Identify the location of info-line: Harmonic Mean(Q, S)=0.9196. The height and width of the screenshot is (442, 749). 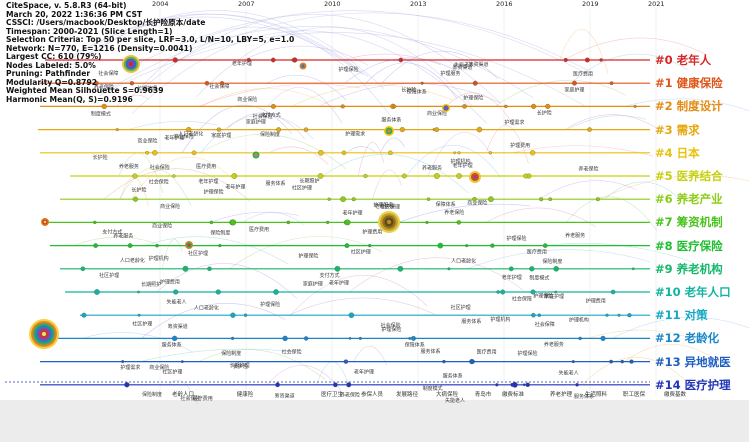
(69, 99).